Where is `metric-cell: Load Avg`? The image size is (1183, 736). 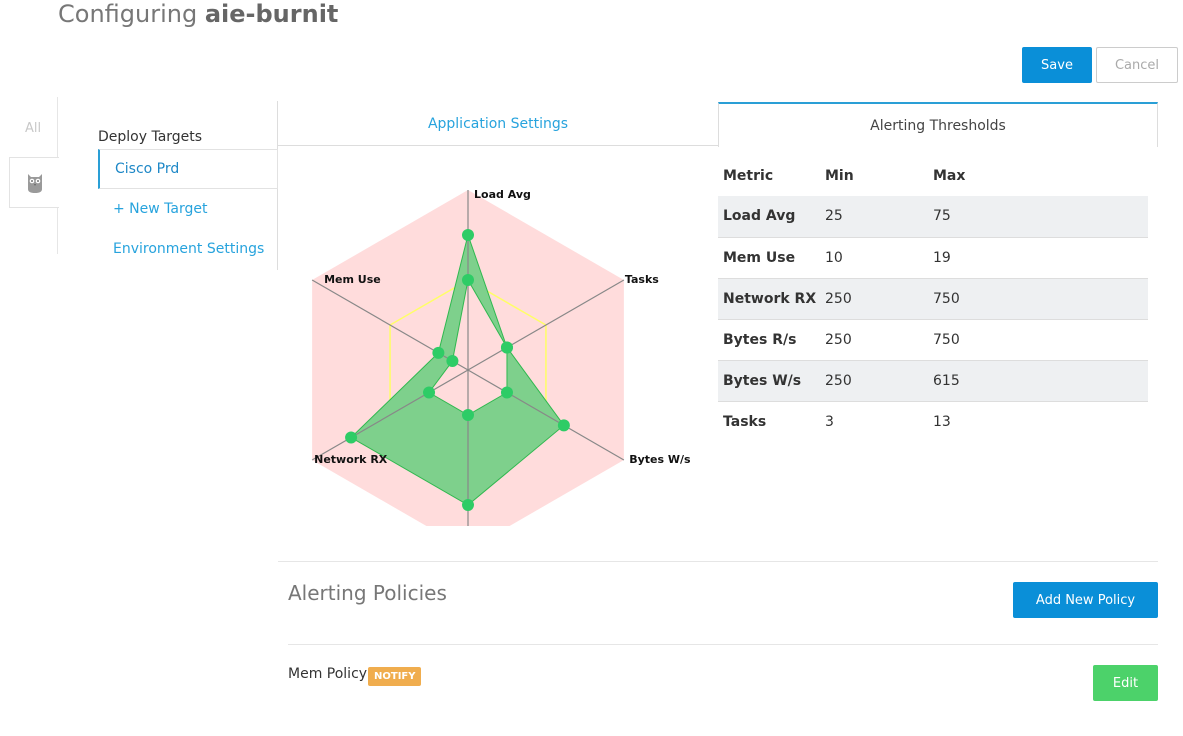
metric-cell: Load Avg is located at coordinates (759, 216).